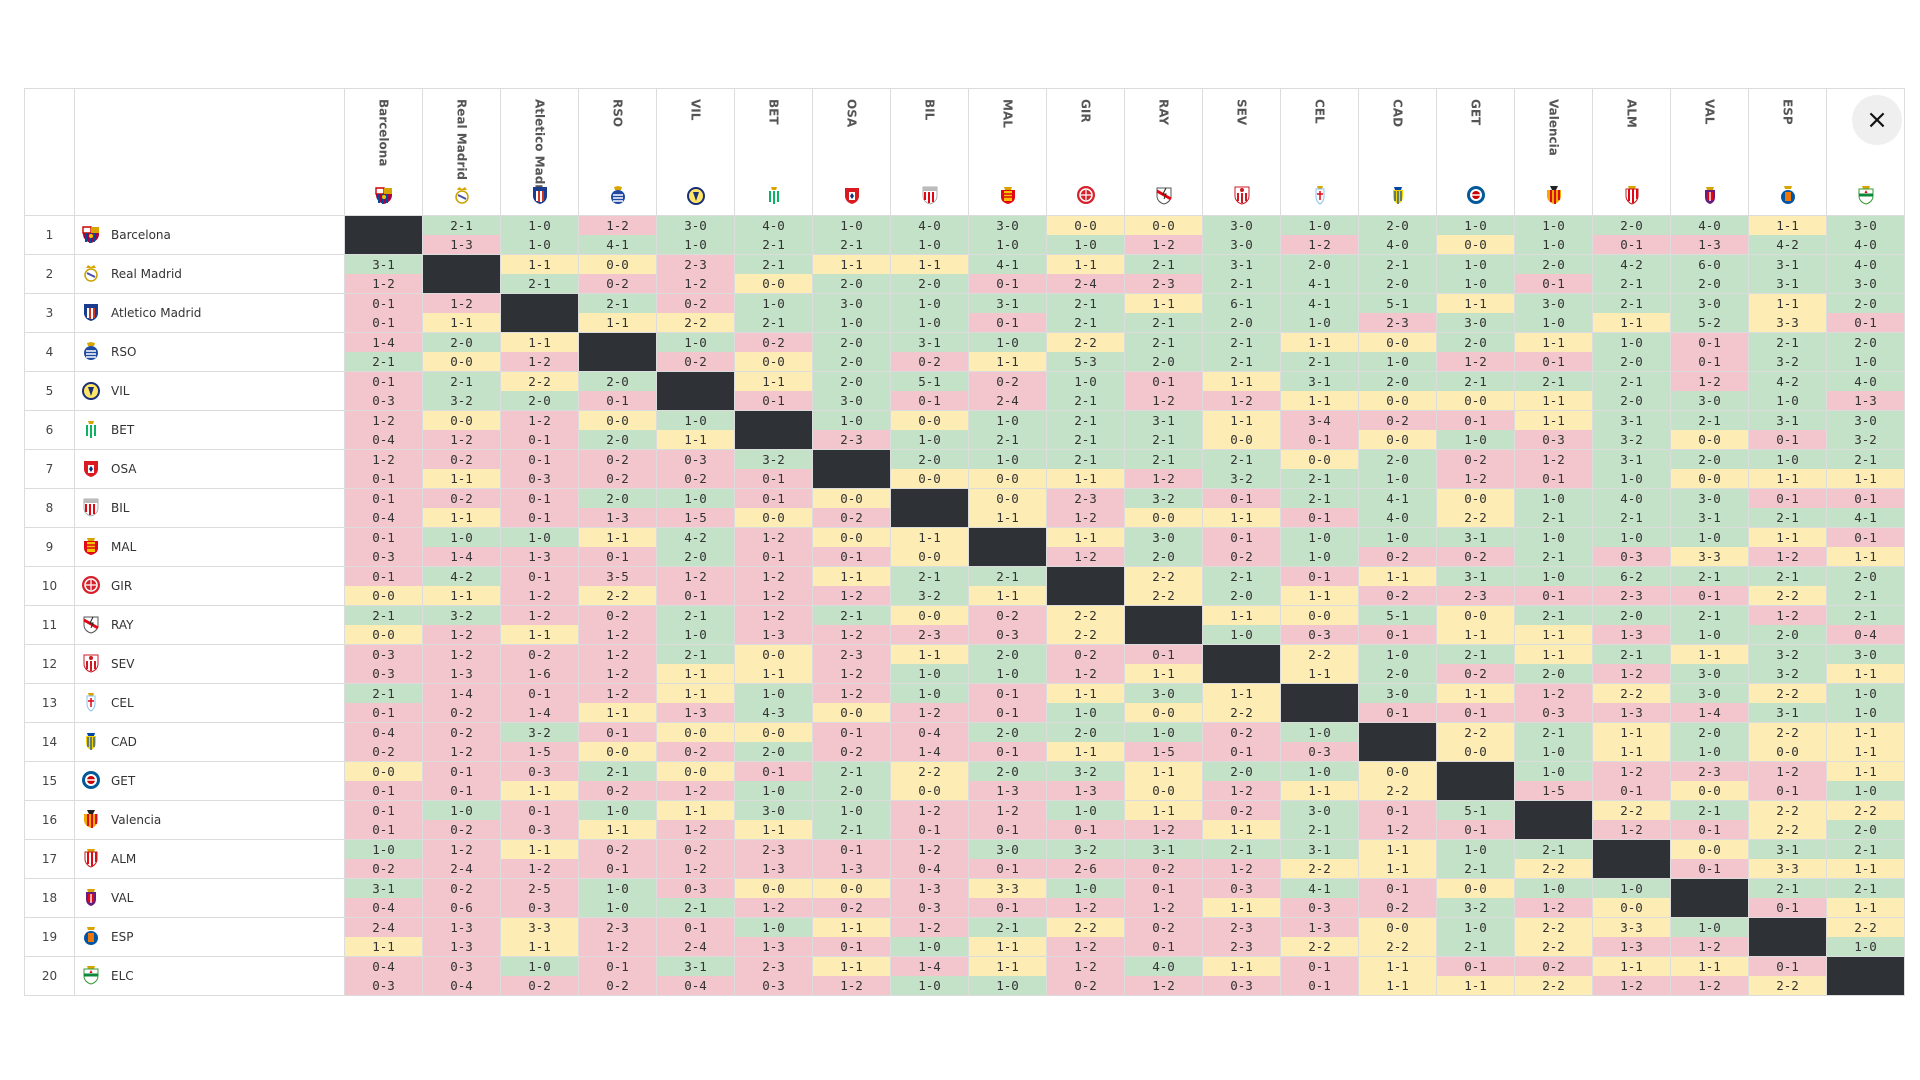 The height and width of the screenshot is (1080, 1920). Describe the element at coordinates (695, 898) in the screenshot. I see `result-cell: 0-3 2-1` at that location.